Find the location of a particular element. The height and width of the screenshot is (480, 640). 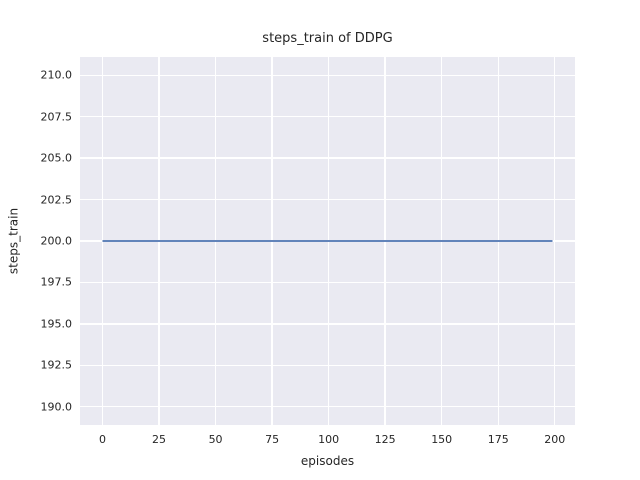

y-tick-label: 205.0 is located at coordinates (56, 158).